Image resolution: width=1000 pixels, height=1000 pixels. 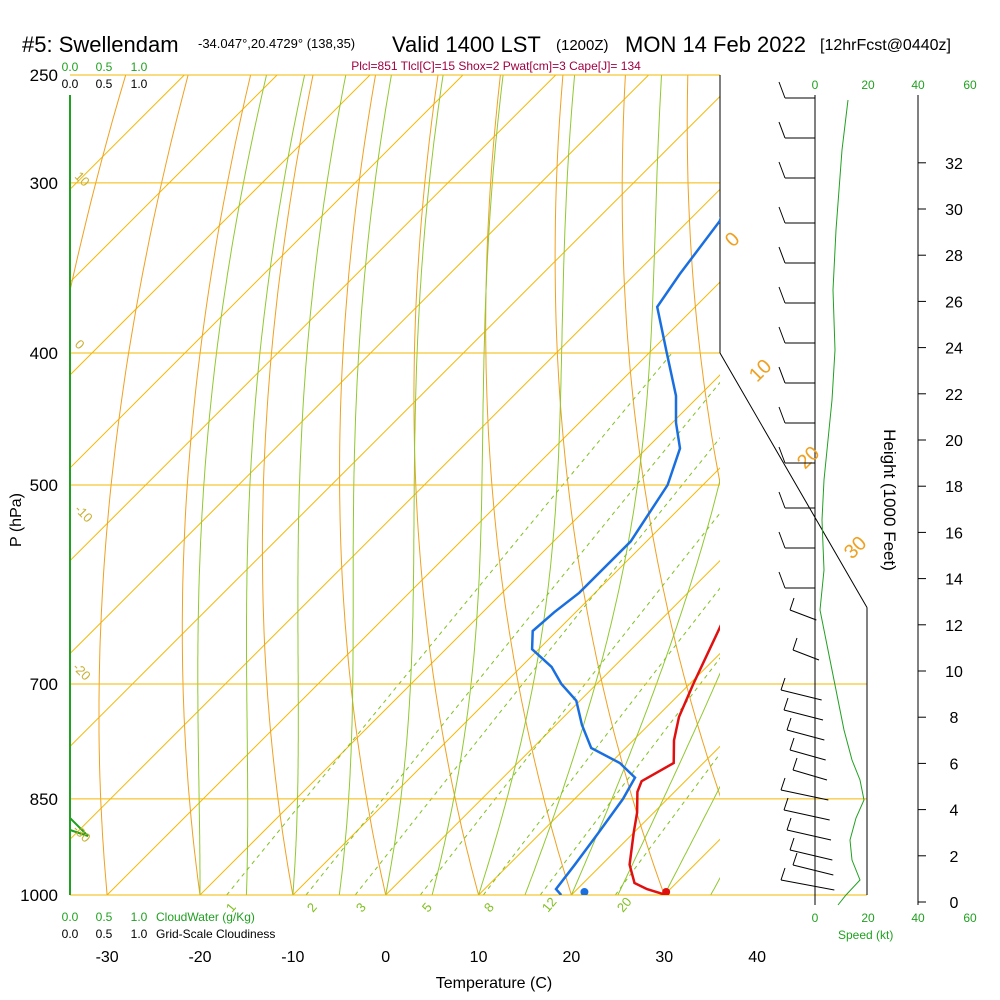 What do you see at coordinates (70, 934) in the screenshot?
I see `cloudiness-scale-bottom: 0.0` at bounding box center [70, 934].